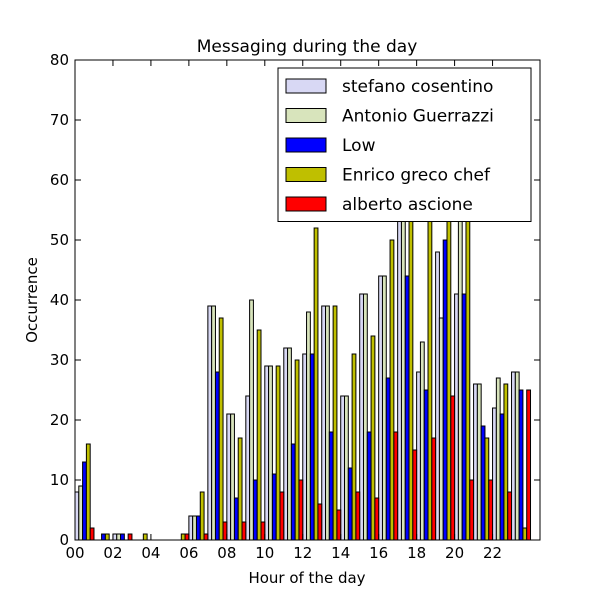  Describe the element at coordinates (306, 145) in the screenshot. I see `legend-swatch-low` at that location.